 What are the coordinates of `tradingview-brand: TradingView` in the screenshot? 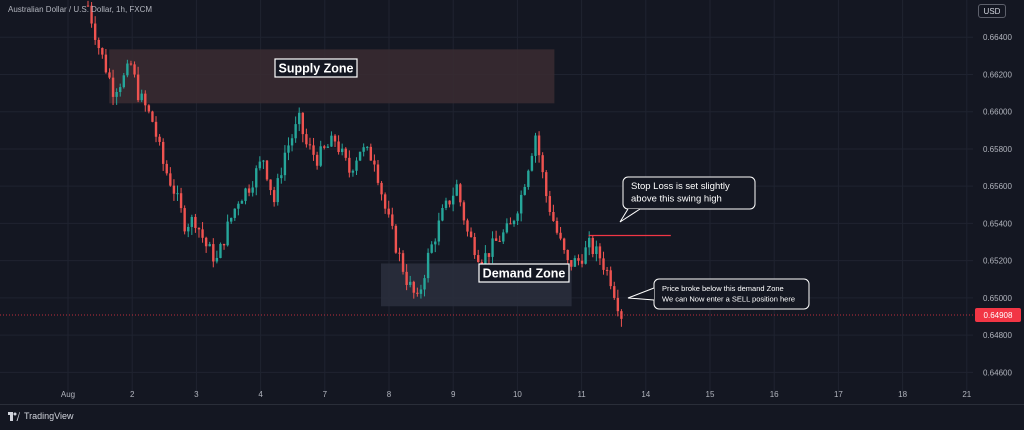 It's located at (41, 416).